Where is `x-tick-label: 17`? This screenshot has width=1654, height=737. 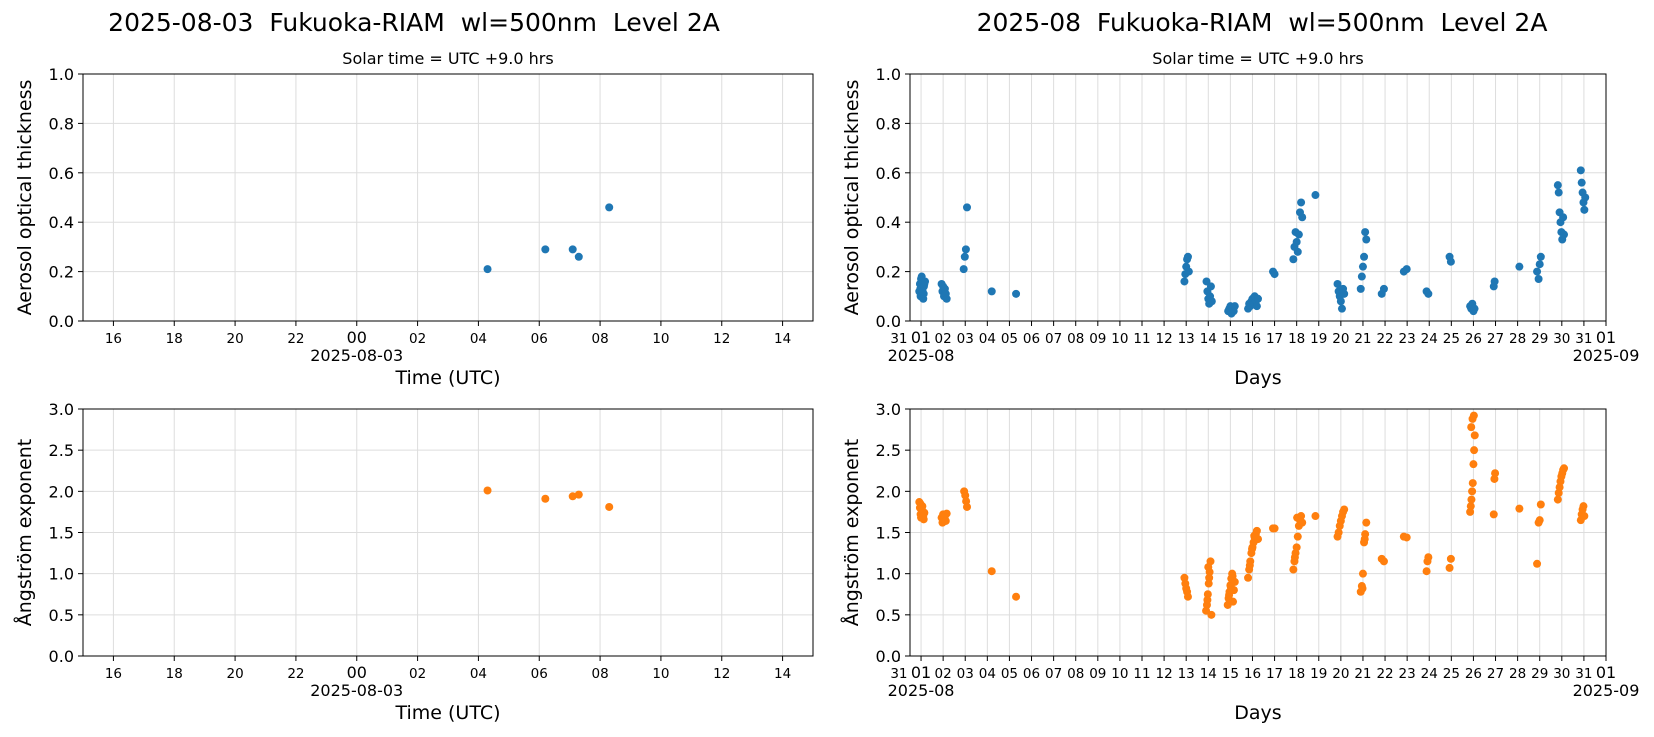
x-tick-label: 17 is located at coordinates (1274, 339).